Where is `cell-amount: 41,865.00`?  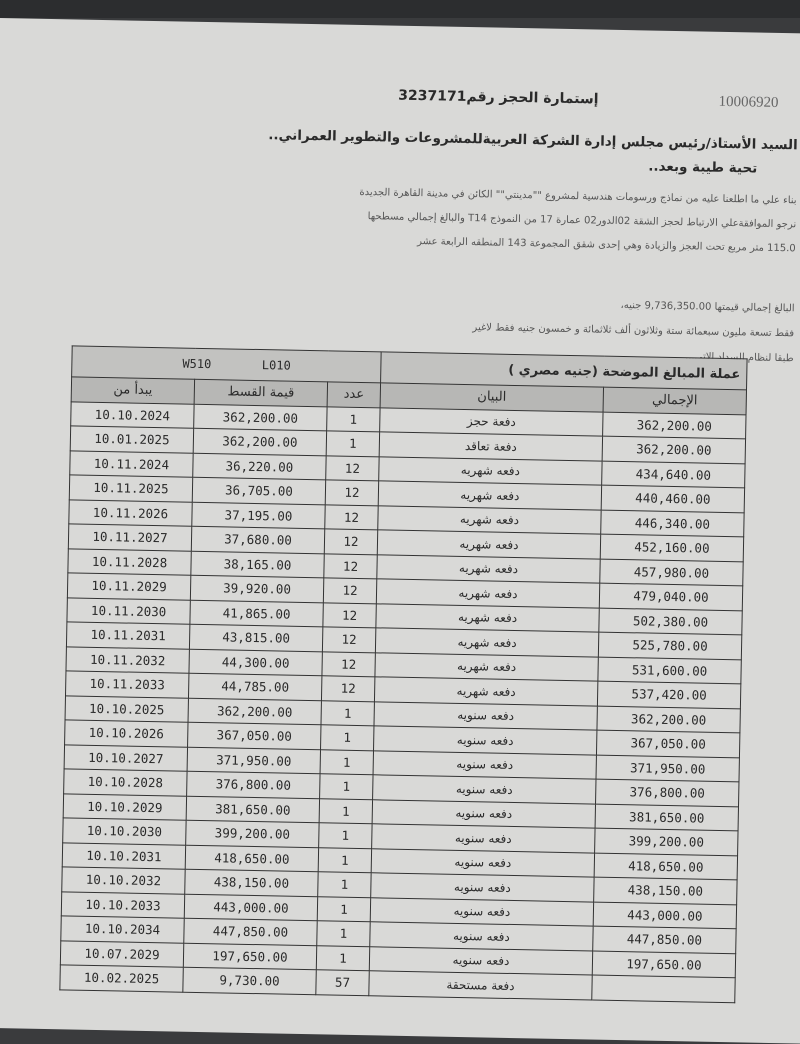 cell-amount: 41,865.00 is located at coordinates (256, 613).